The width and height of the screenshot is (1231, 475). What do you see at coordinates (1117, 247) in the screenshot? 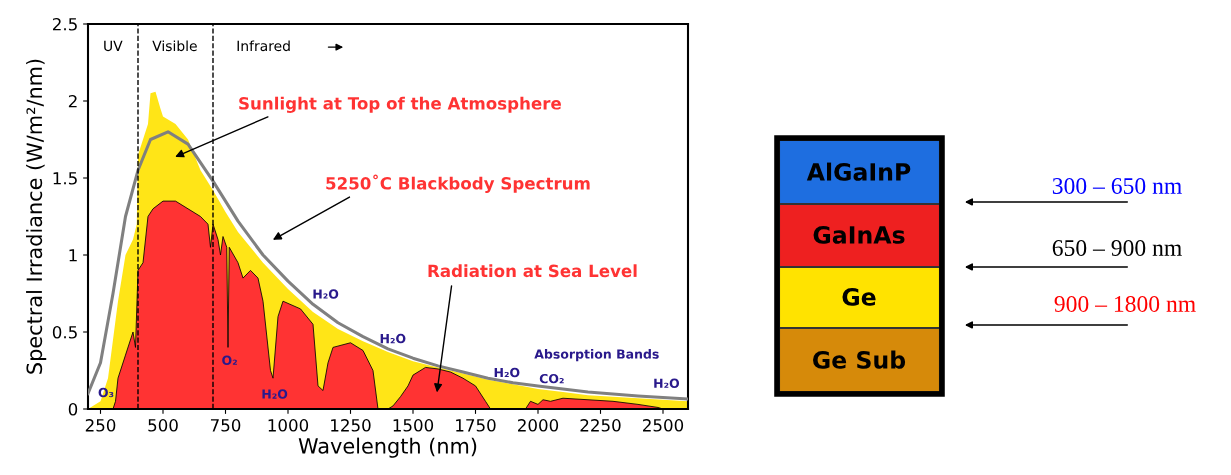
I see `text: 650 – 900 nm` at bounding box center [1117, 247].